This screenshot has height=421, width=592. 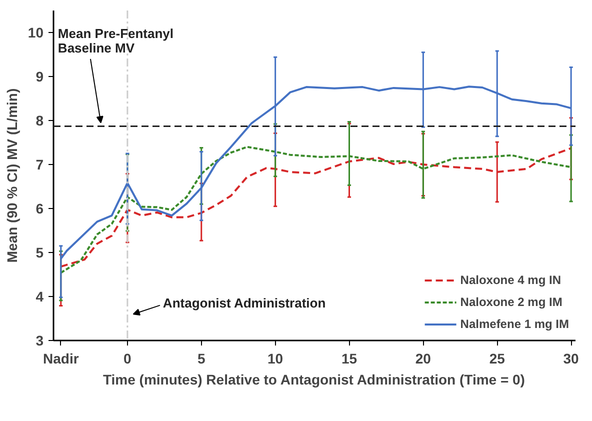 What do you see at coordinates (349, 358) in the screenshot?
I see `x-tick-label: 15` at bounding box center [349, 358].